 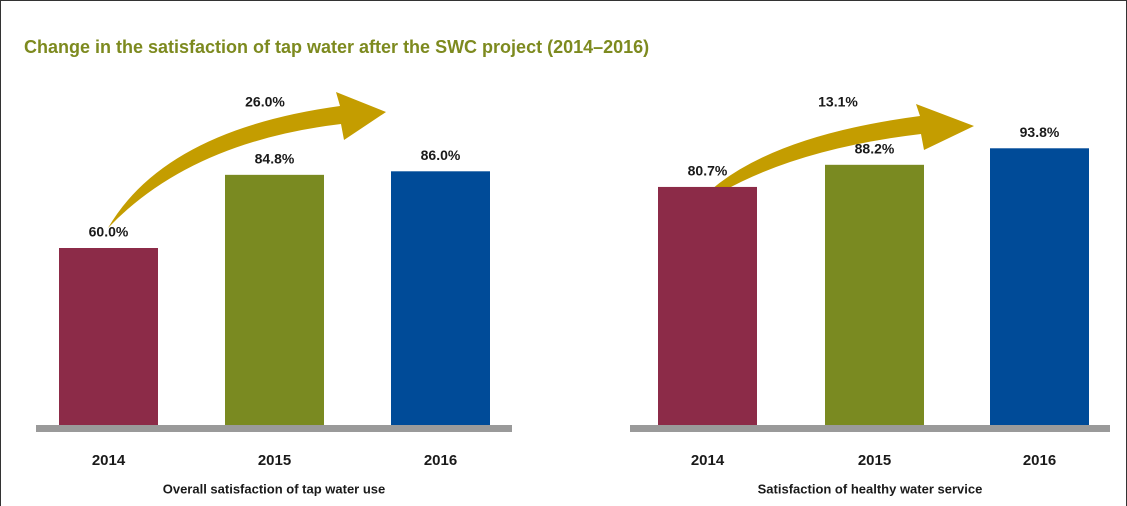 I want to click on annotation: 26.0%, so click(x=265, y=102).